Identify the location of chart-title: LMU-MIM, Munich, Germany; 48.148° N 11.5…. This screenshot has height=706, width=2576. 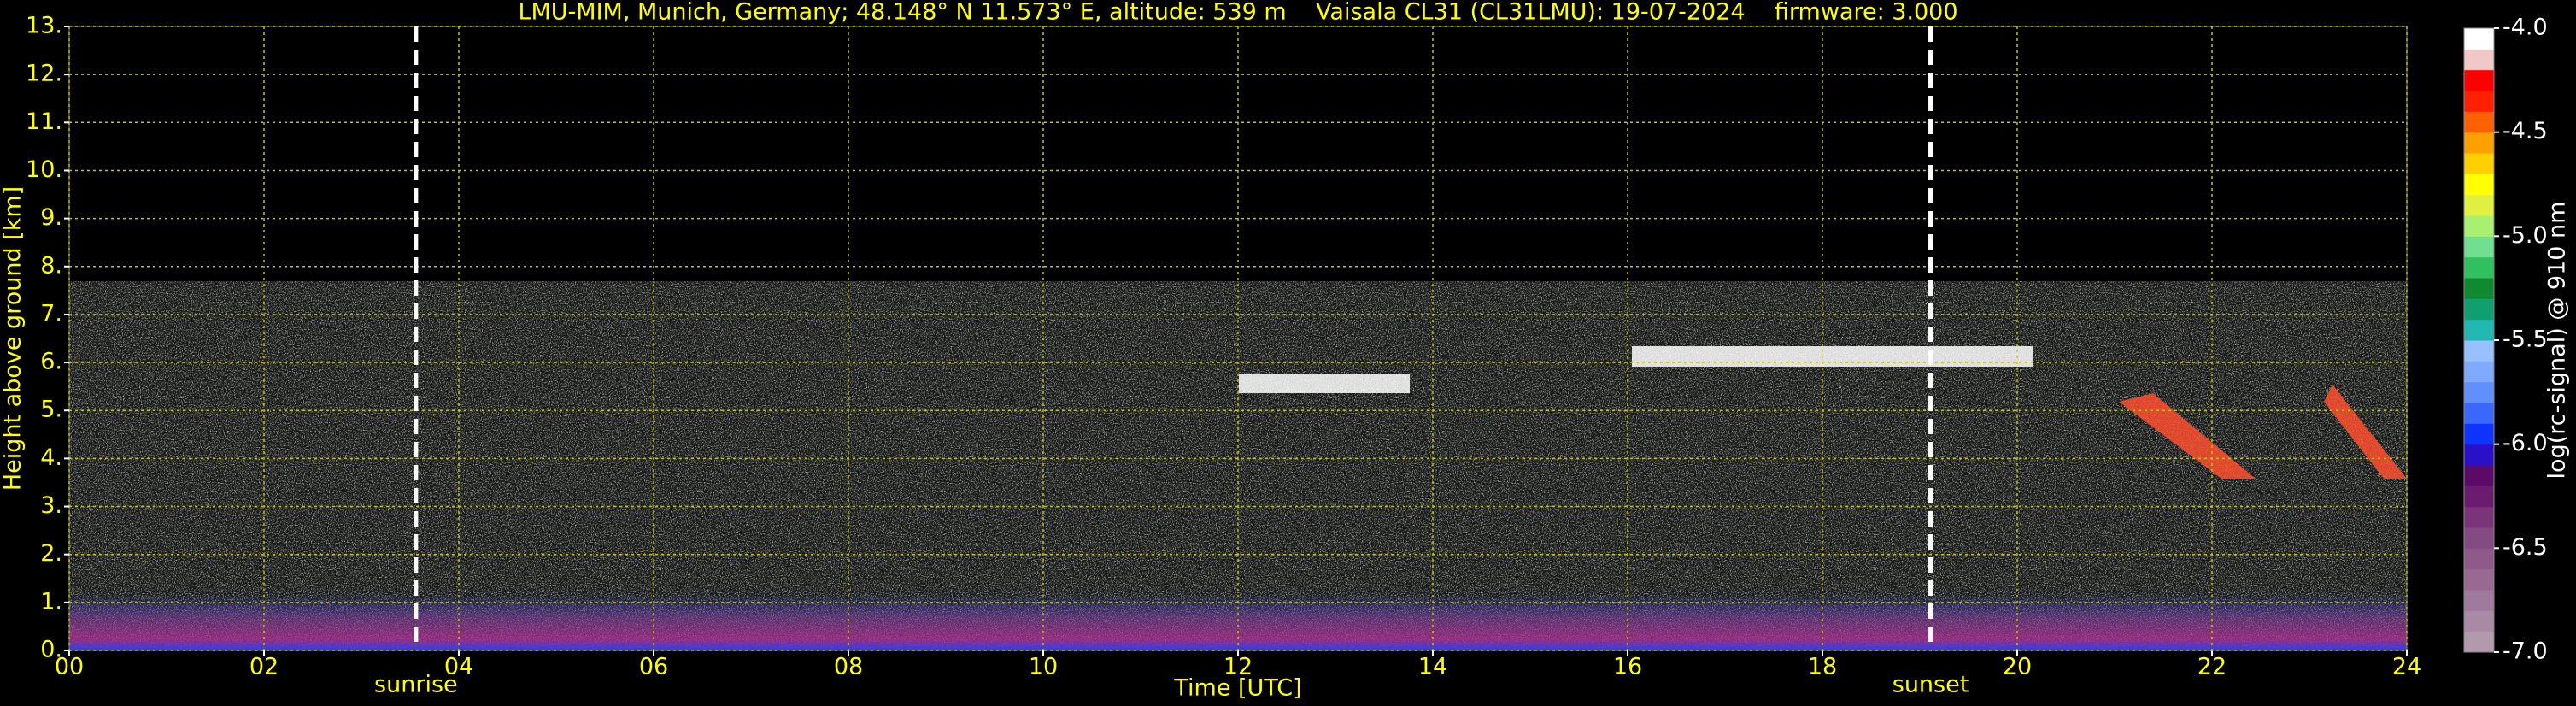
(1237, 13).